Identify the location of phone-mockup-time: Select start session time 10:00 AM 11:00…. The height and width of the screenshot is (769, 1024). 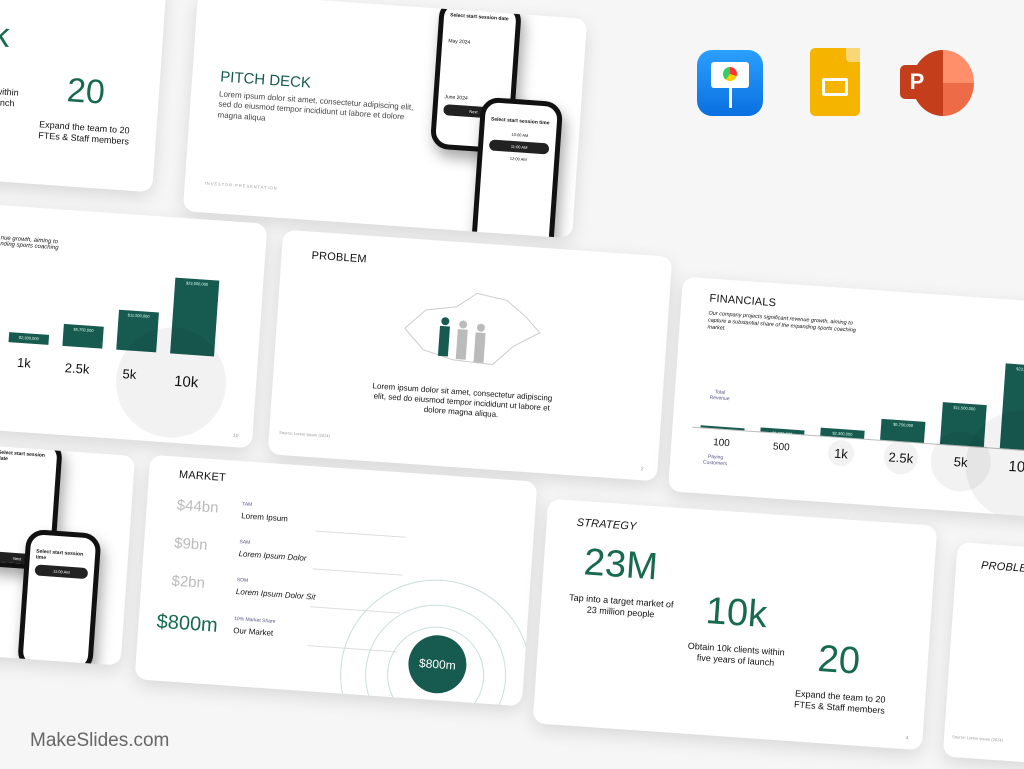
(517, 167).